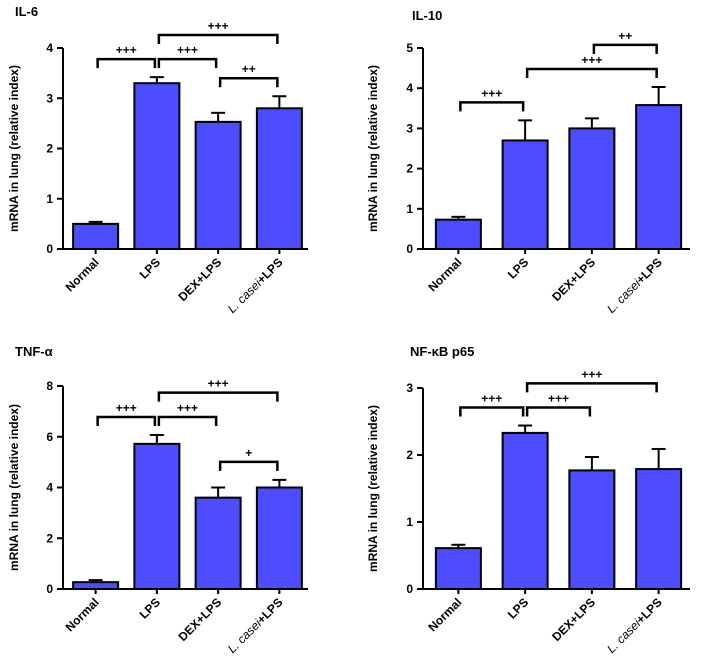 This screenshot has height=672, width=708. What do you see at coordinates (249, 69) in the screenshot?
I see `significance-label-3: ++` at bounding box center [249, 69].